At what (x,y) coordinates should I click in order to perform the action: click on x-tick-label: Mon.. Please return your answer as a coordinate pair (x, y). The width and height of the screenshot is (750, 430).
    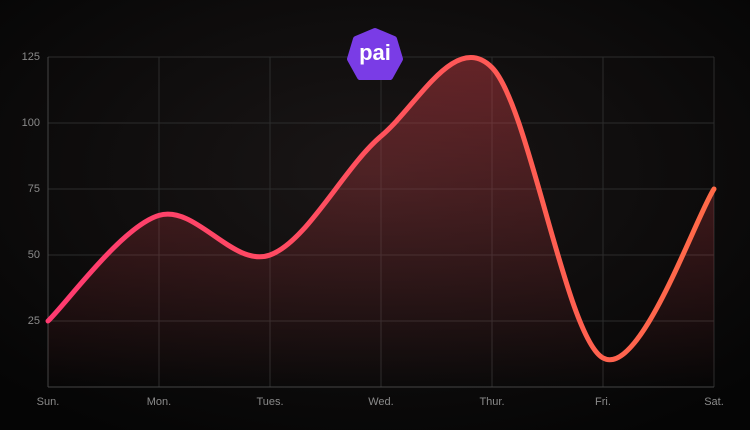
    Looking at the image, I should click on (159, 402).